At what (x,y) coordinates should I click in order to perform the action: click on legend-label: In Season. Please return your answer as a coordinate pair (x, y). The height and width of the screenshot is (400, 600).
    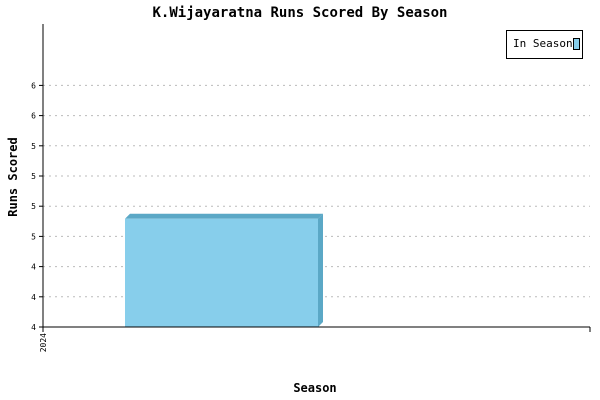
    Looking at the image, I should click on (543, 43).